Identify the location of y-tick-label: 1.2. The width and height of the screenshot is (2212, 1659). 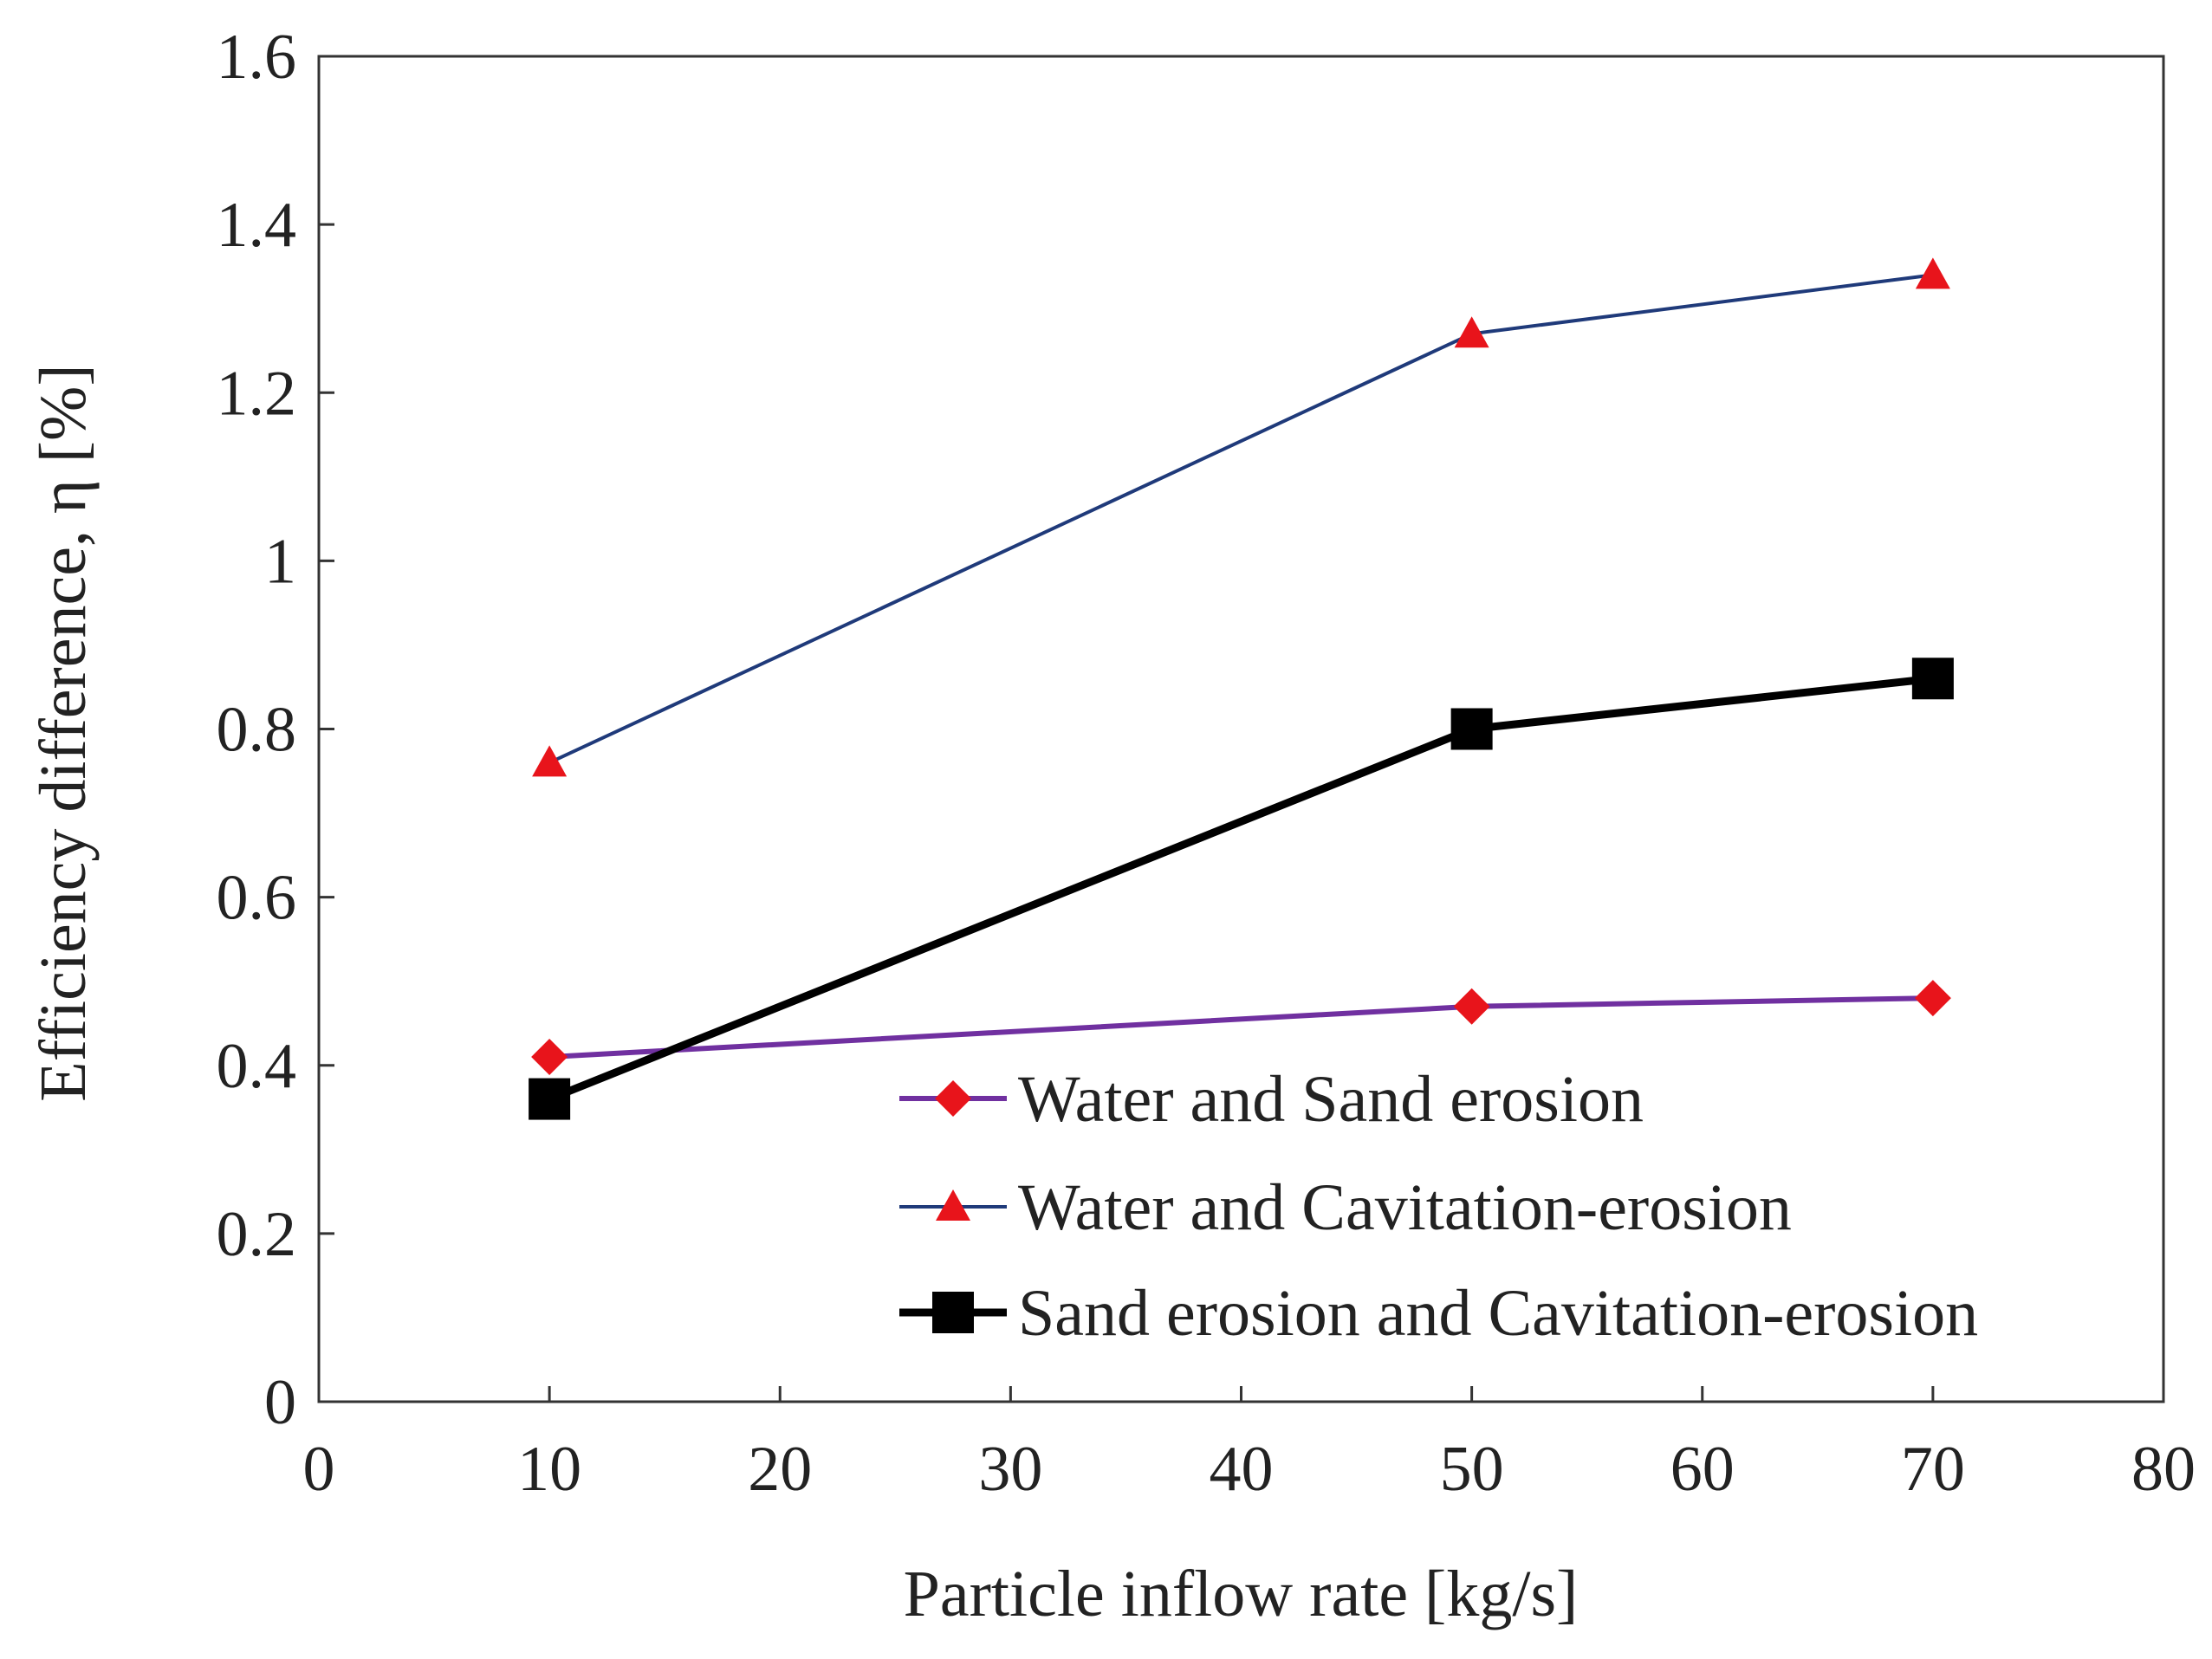
(257, 393).